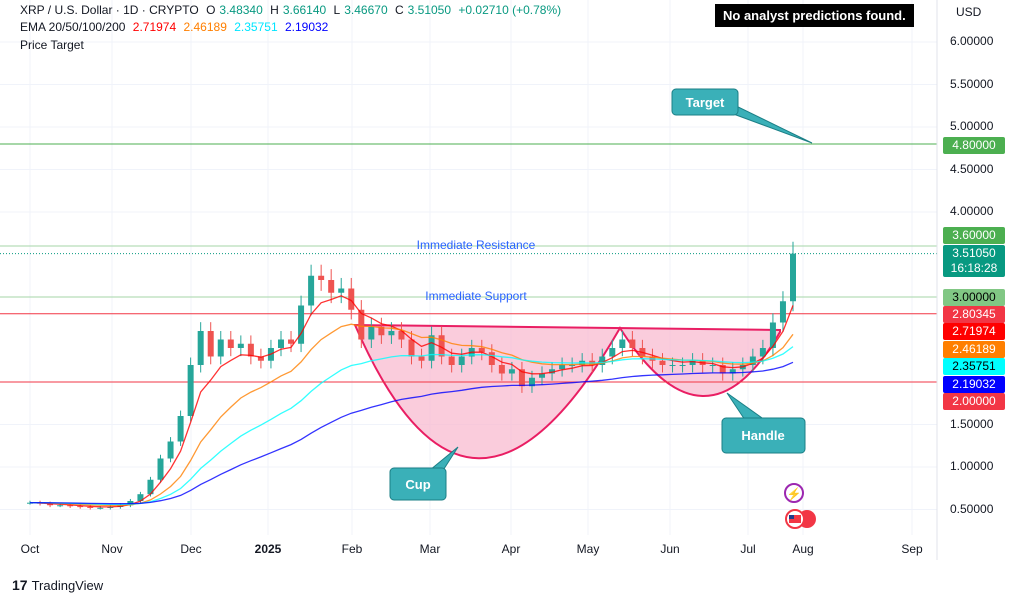 The image size is (1024, 597). I want to click on change-value: +0.02710 (+0.78%), so click(510, 10).